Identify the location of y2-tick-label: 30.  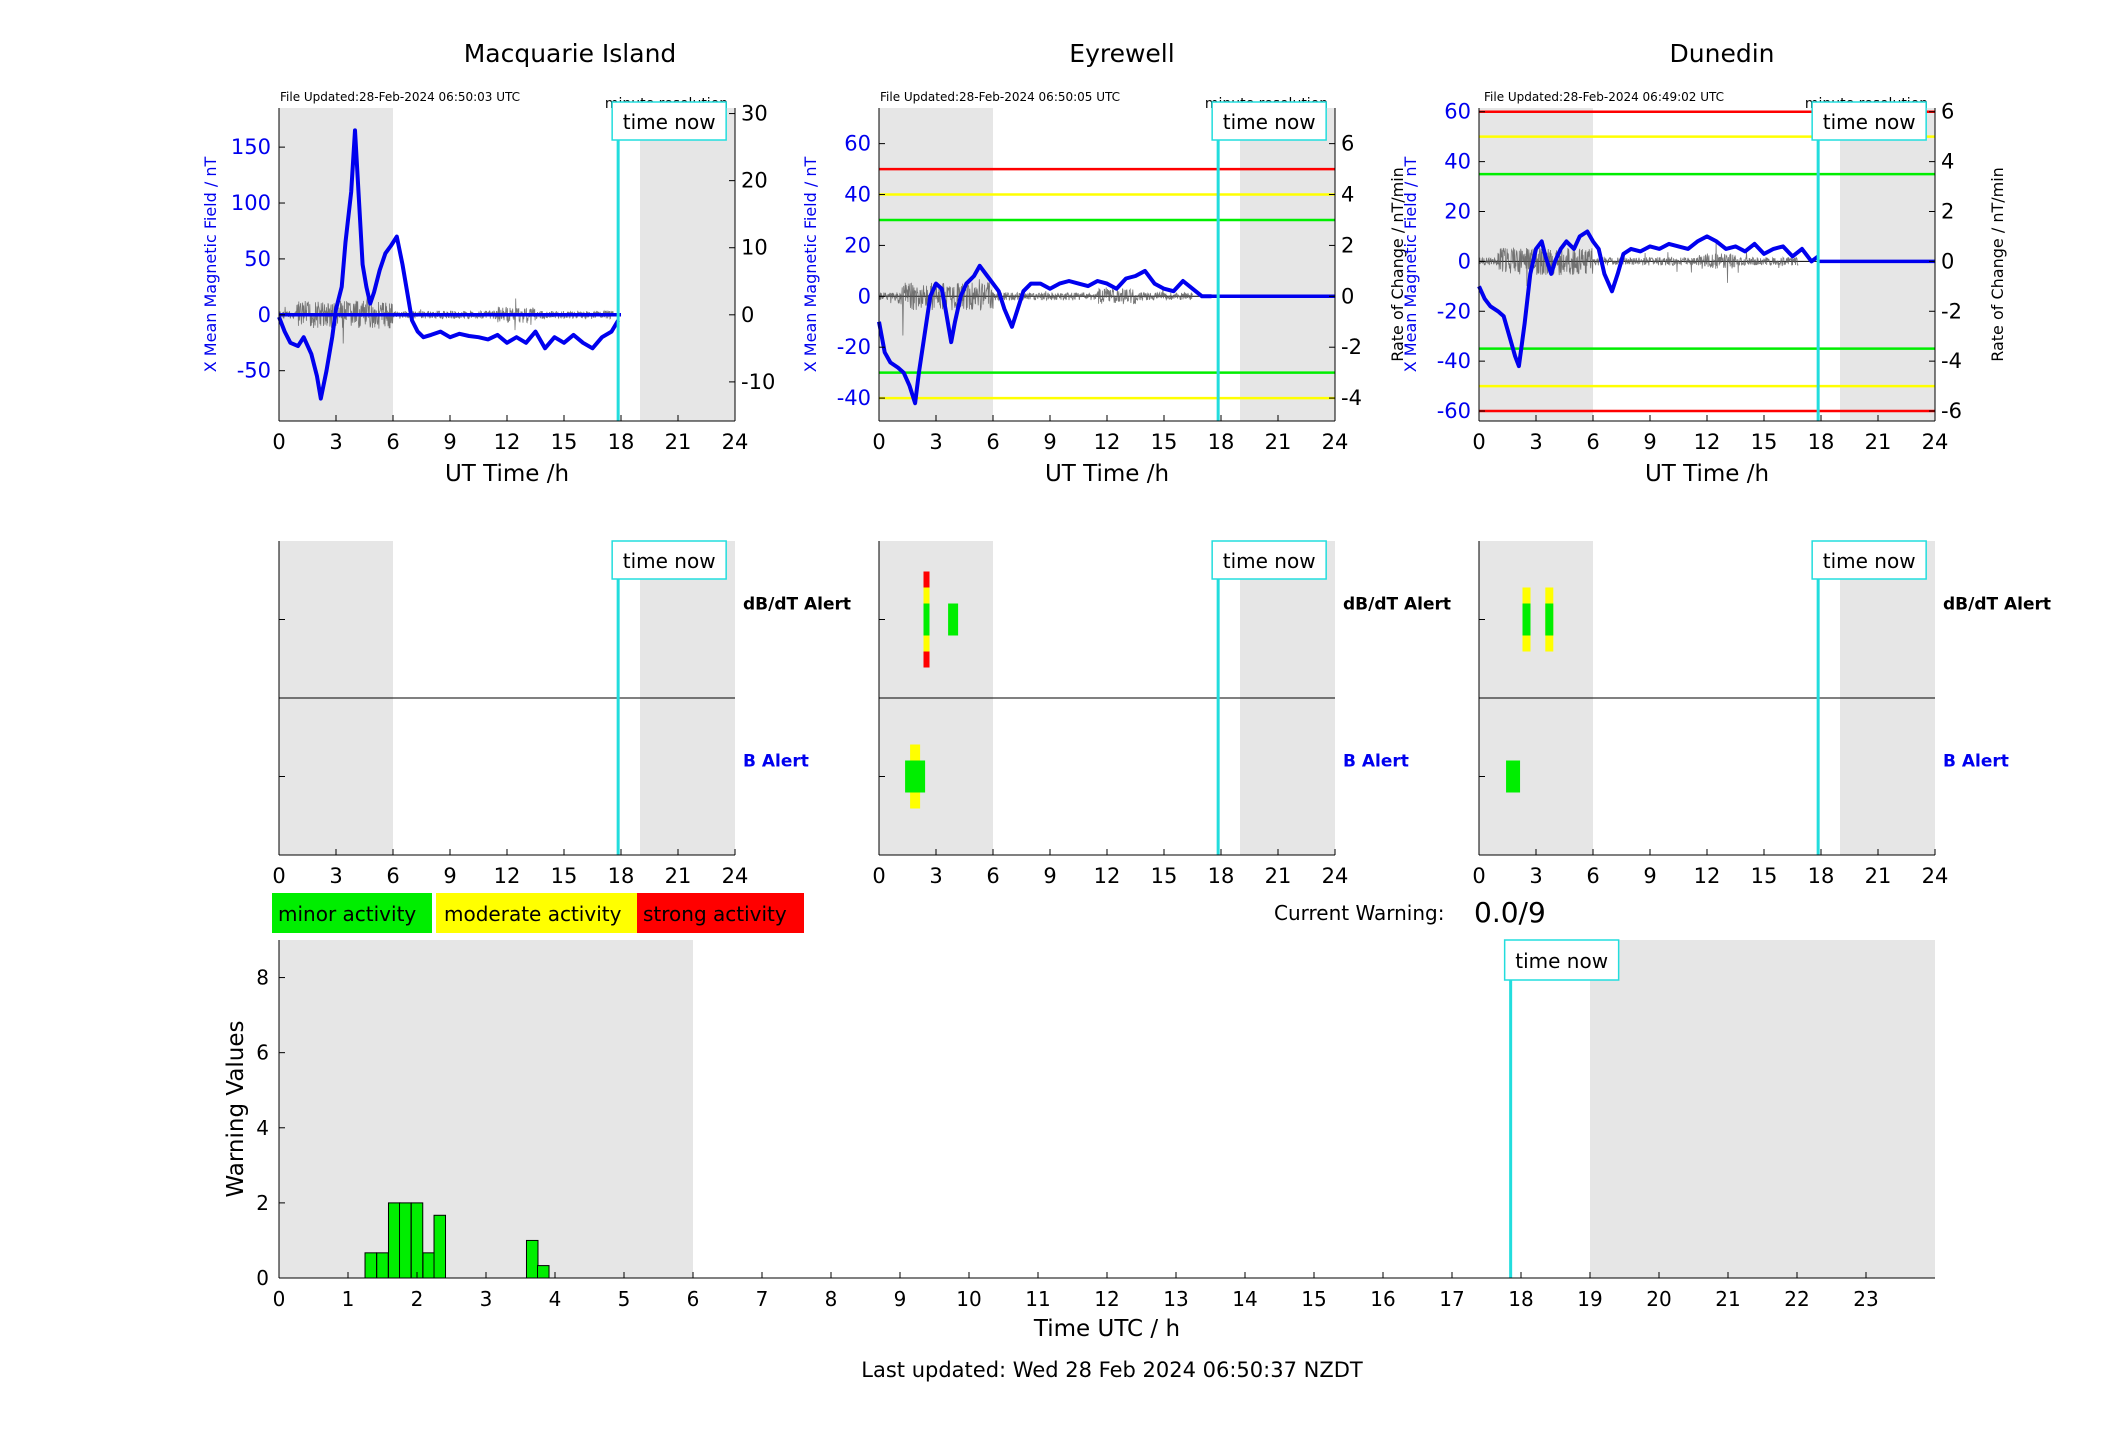
(754, 114).